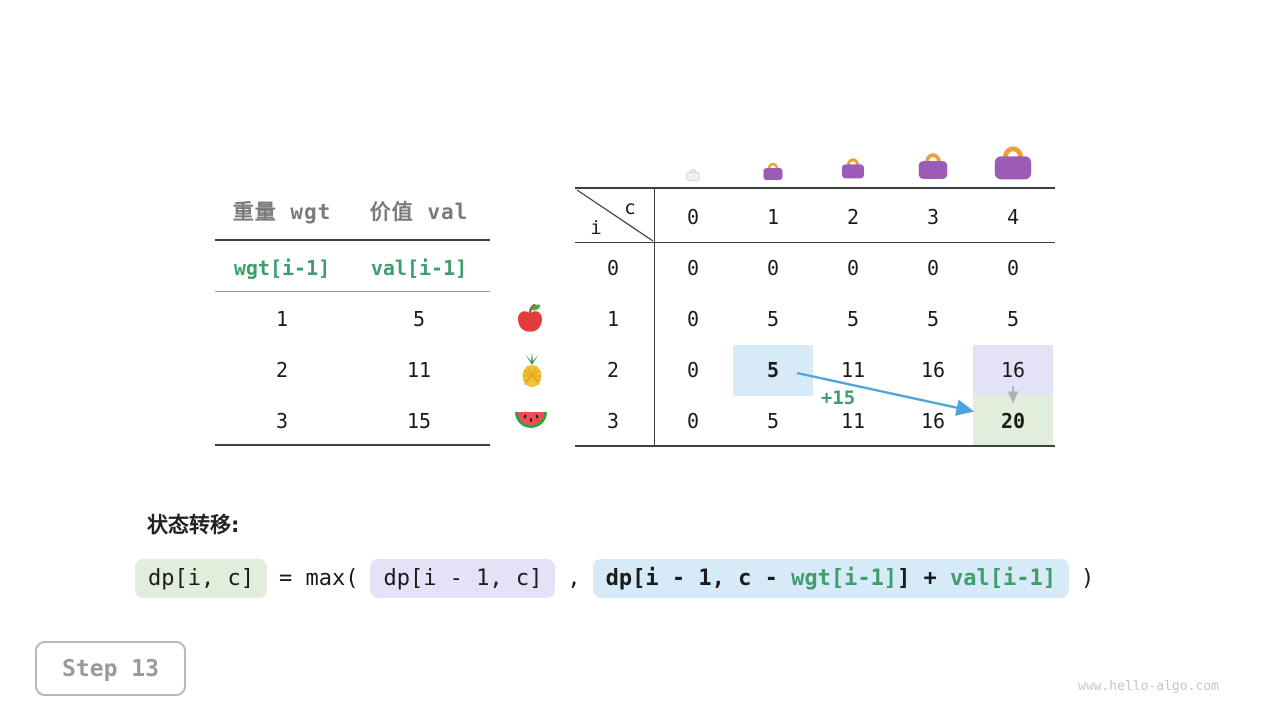 This screenshot has height=720, width=1280. I want to click on formula-option1: dp[i - 1, c], so click(463, 578).